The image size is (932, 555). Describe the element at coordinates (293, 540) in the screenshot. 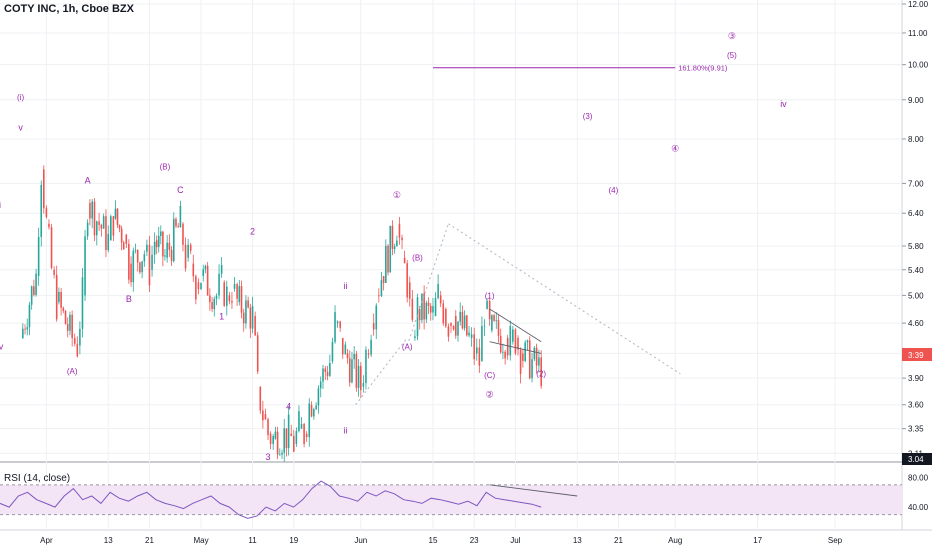

I see `time-tick-label: 19` at that location.